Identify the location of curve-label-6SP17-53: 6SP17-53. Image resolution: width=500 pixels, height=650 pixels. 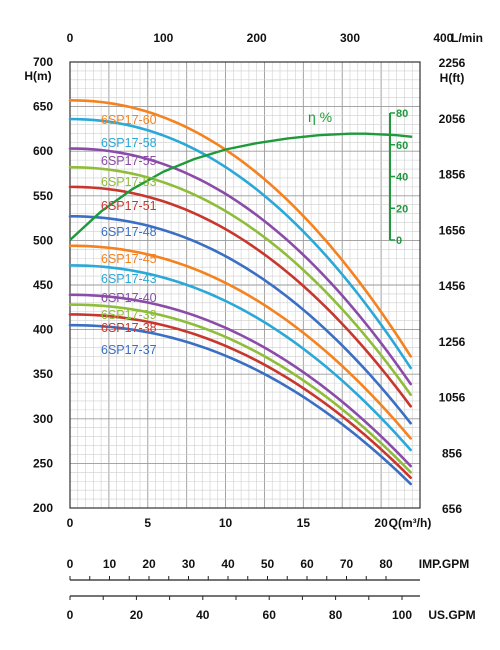
(129, 182).